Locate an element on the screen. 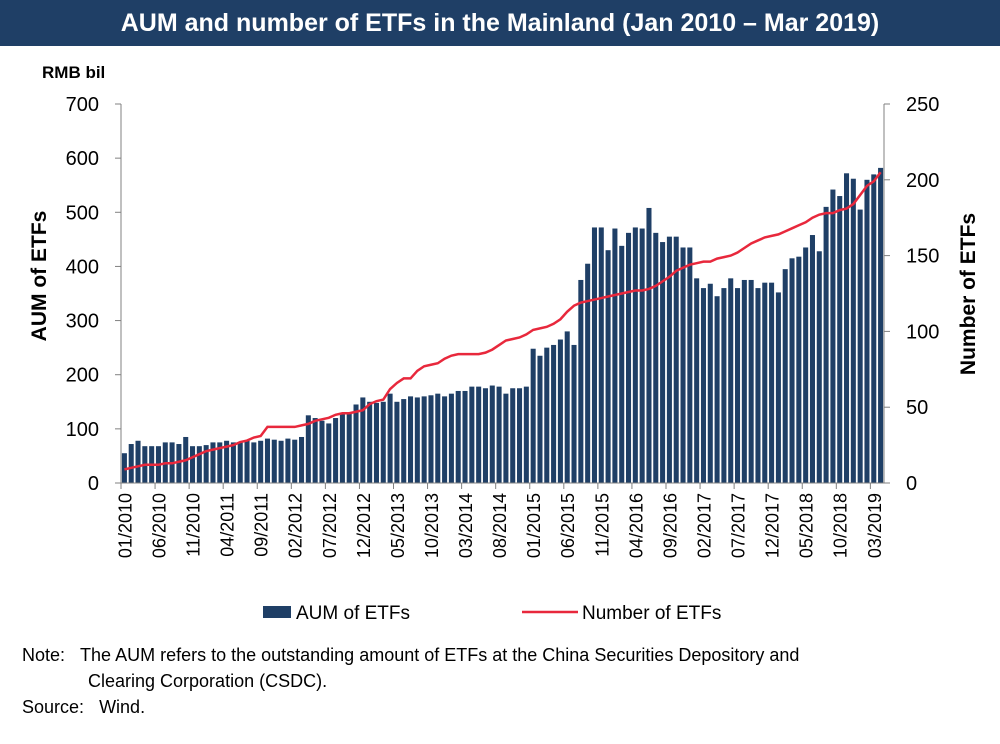  legend-bar-swatch is located at coordinates (277, 612).